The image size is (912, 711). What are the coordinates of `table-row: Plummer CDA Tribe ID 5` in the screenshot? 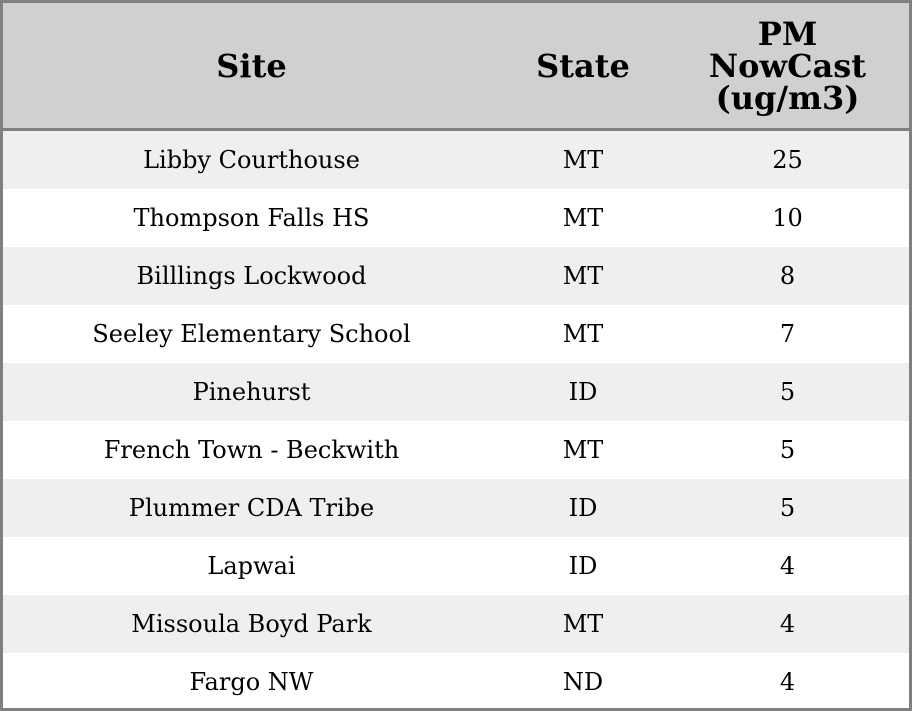 It's located at (456, 508).